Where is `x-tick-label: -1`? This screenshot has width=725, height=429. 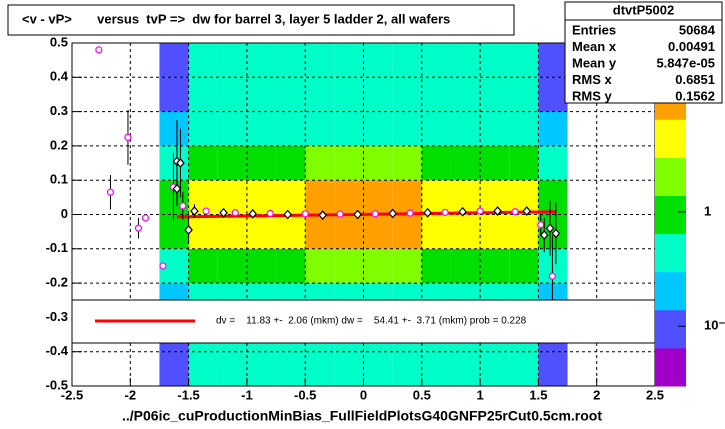 x-tick-label: -1 is located at coordinates (247, 394).